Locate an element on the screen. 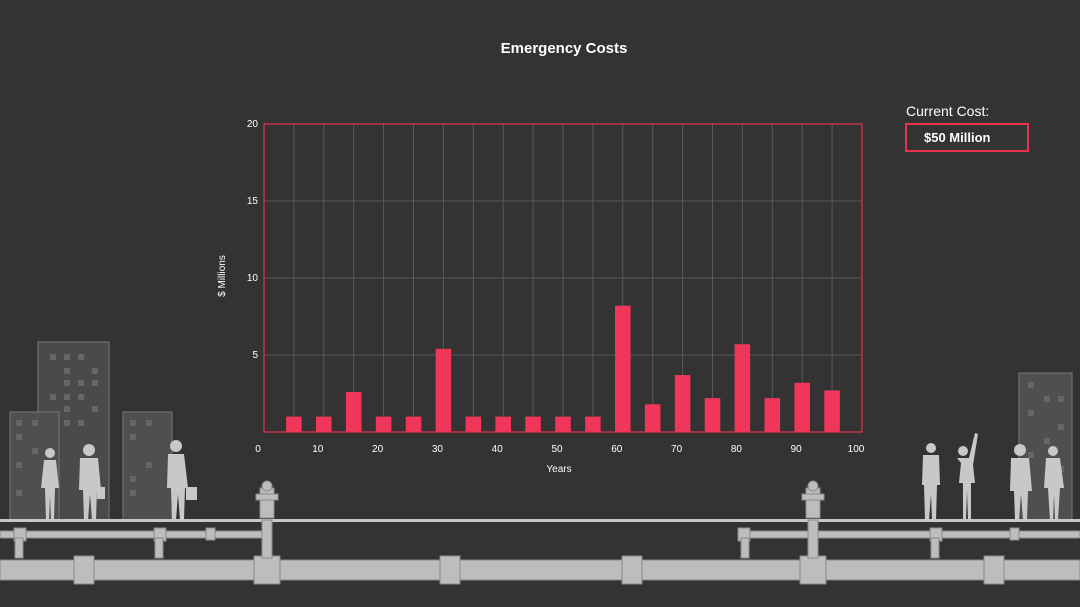  x-tick-label: 10 is located at coordinates (318, 449).